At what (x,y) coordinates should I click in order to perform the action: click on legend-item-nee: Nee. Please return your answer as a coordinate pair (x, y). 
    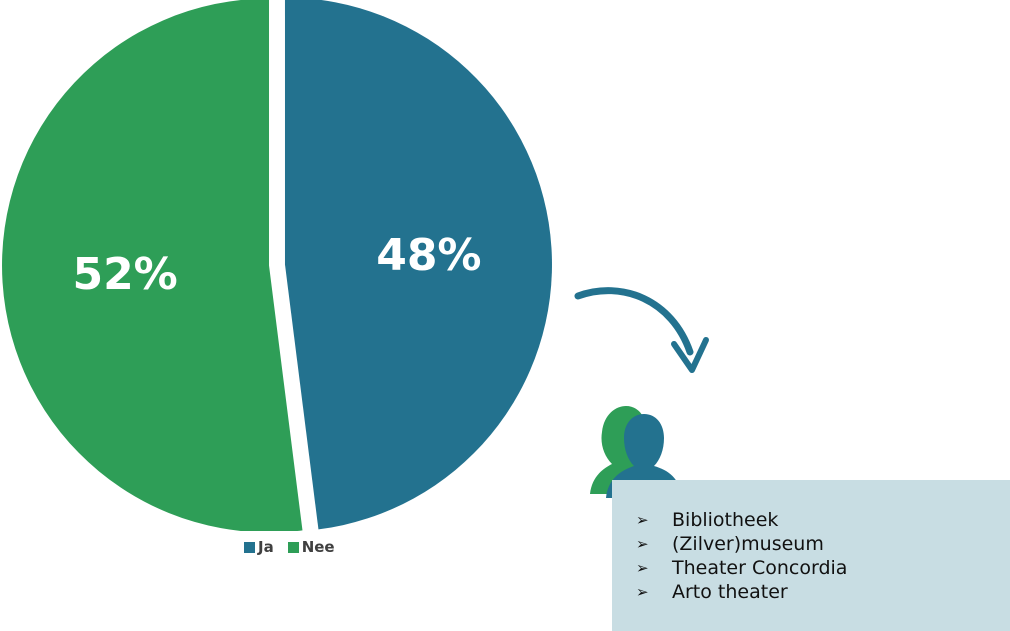
    Looking at the image, I should click on (311, 547).